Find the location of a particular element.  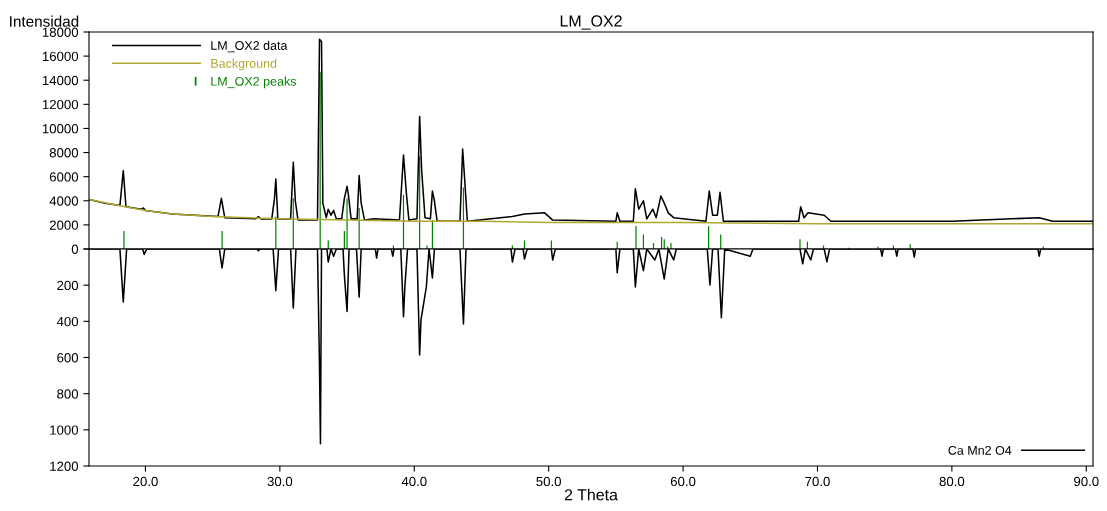

y-tick-label: 8000 is located at coordinates (64, 153).